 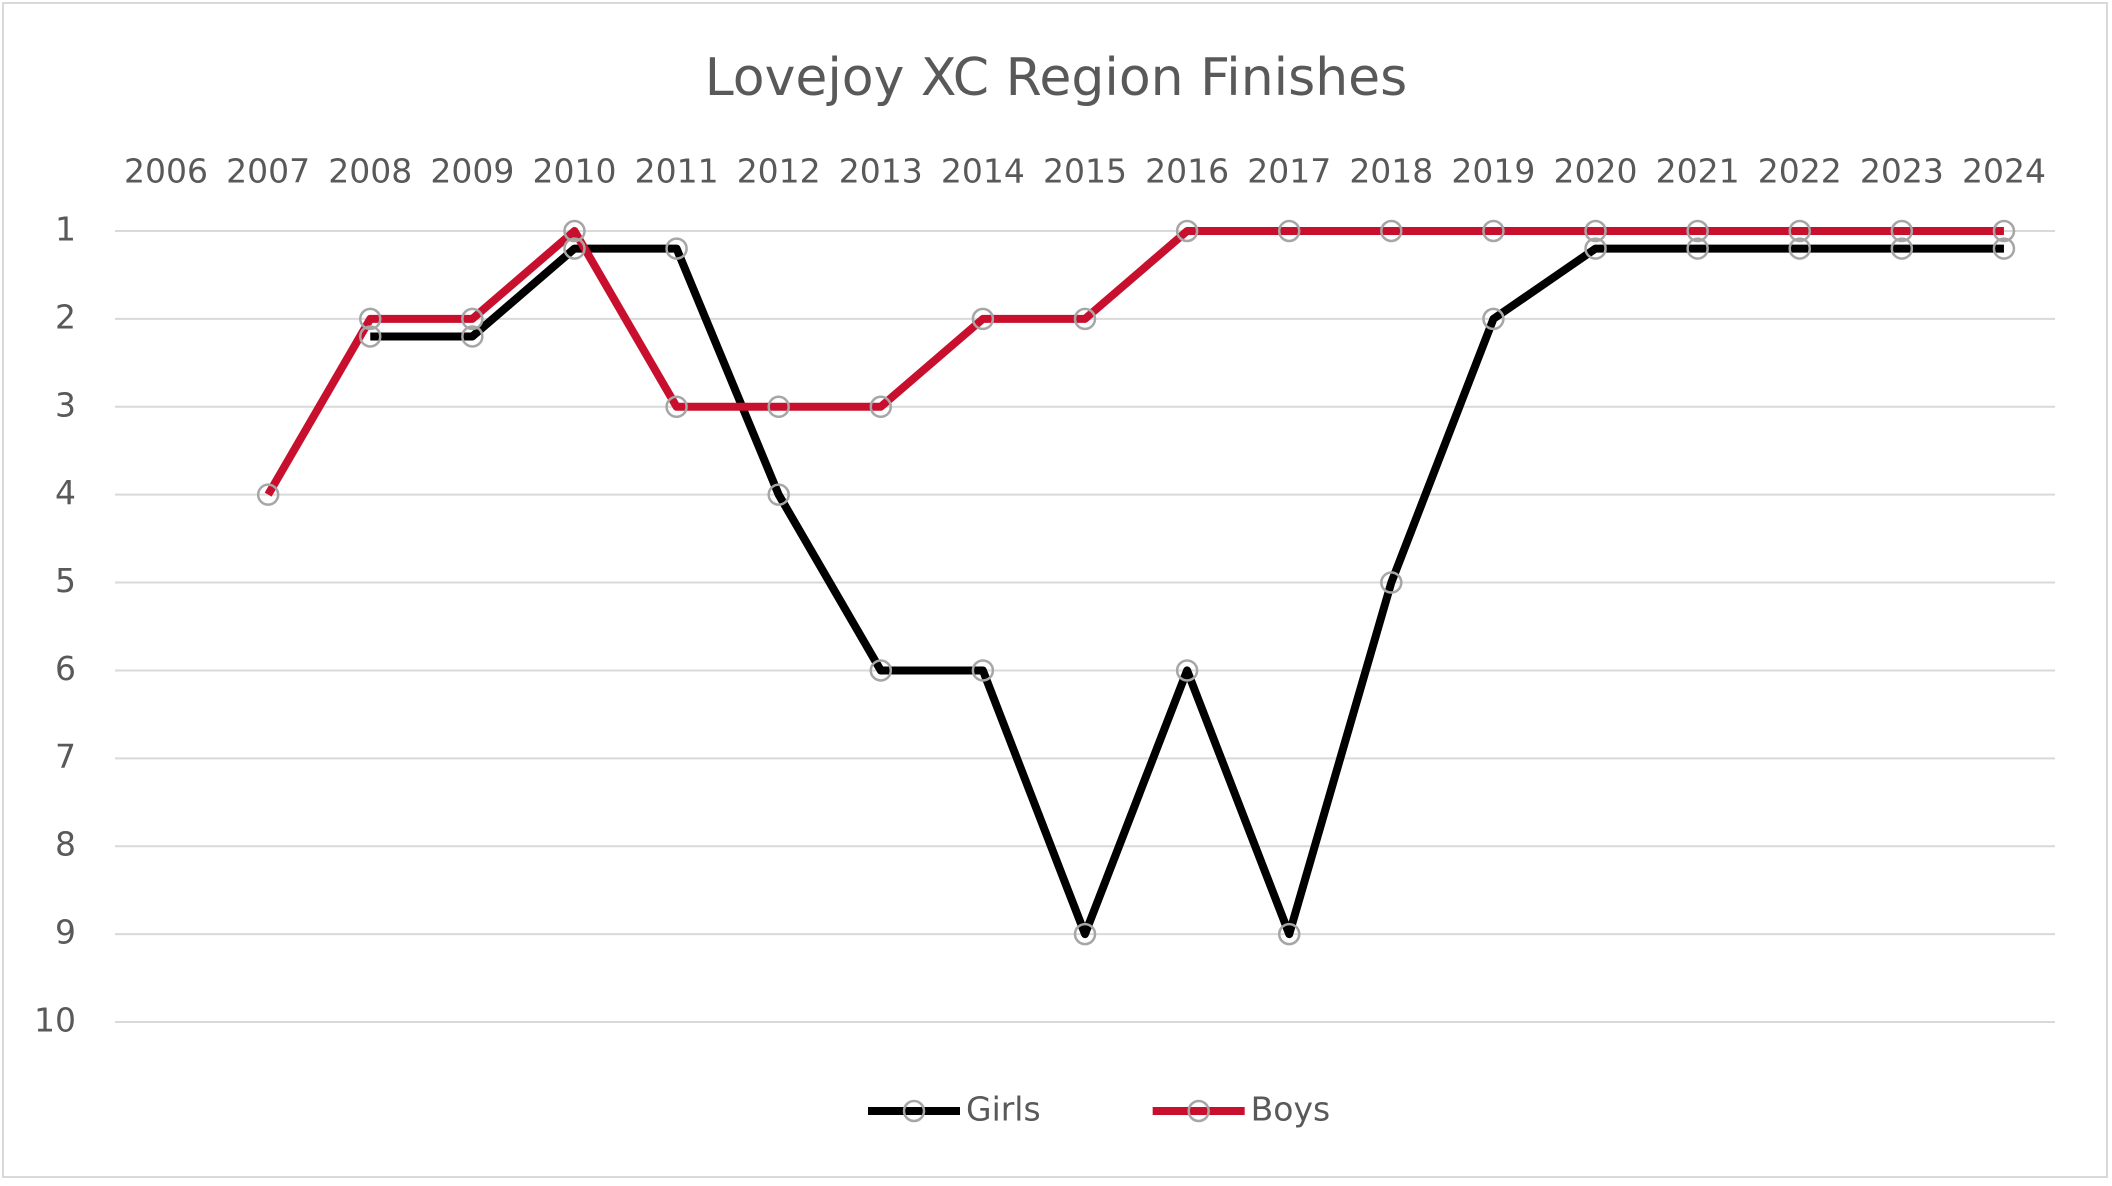 What do you see at coordinates (65, 844) in the screenshot?
I see `y-tick-label: 8` at bounding box center [65, 844].